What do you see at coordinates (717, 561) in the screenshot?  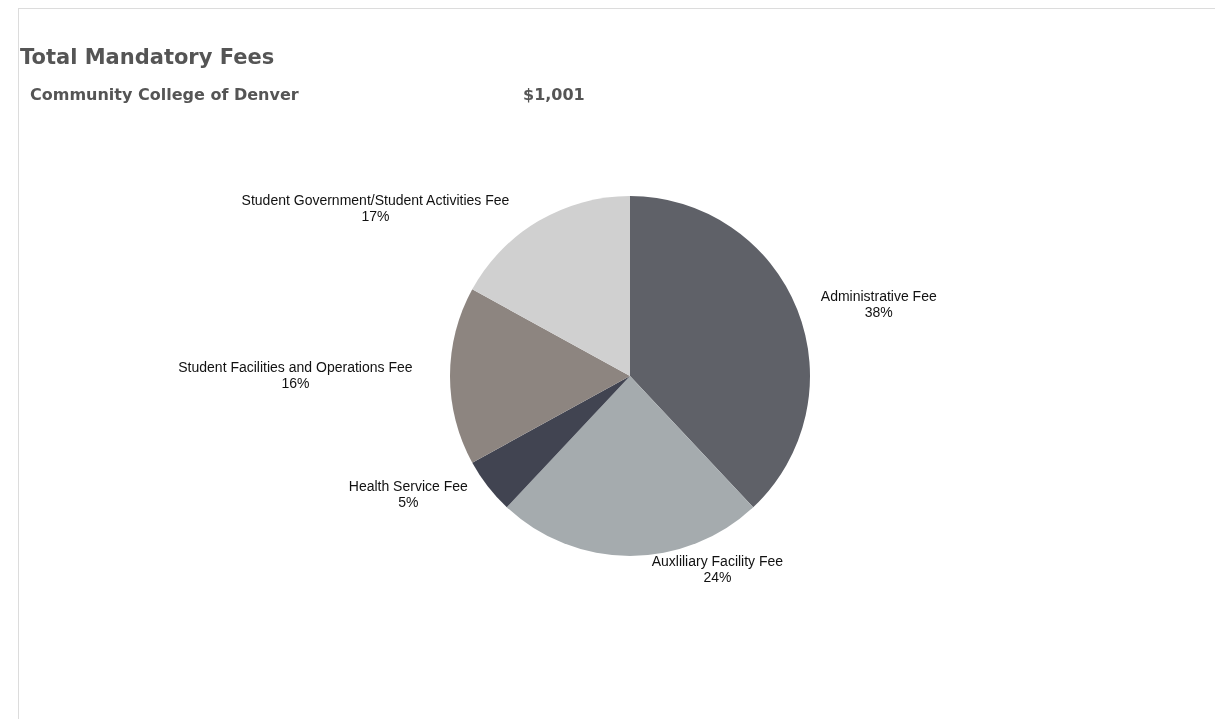 I see `slice-label: Auxliliary Facility Fee` at bounding box center [717, 561].